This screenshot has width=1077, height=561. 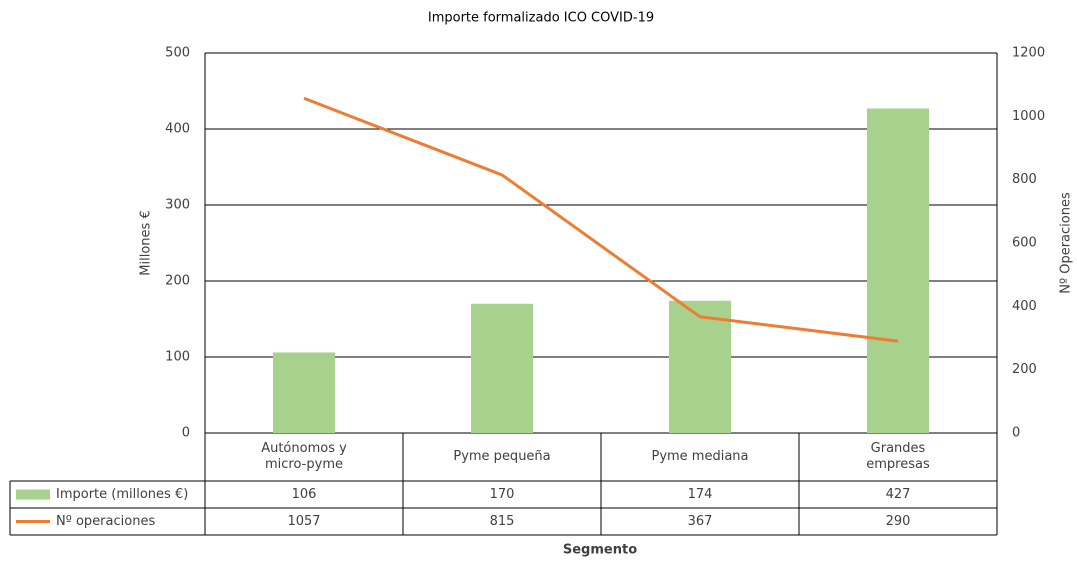 I want to click on table-value: 1057, so click(x=303, y=521).